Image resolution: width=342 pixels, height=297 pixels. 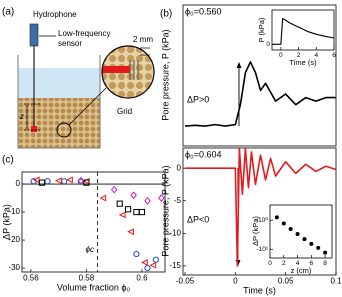 I want to click on grid-label: Grid, so click(x=124, y=111).